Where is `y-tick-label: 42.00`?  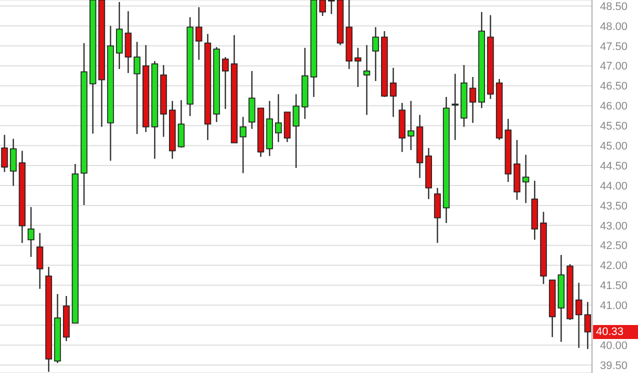
y-tick-label: 42.00 is located at coordinates (614, 266).